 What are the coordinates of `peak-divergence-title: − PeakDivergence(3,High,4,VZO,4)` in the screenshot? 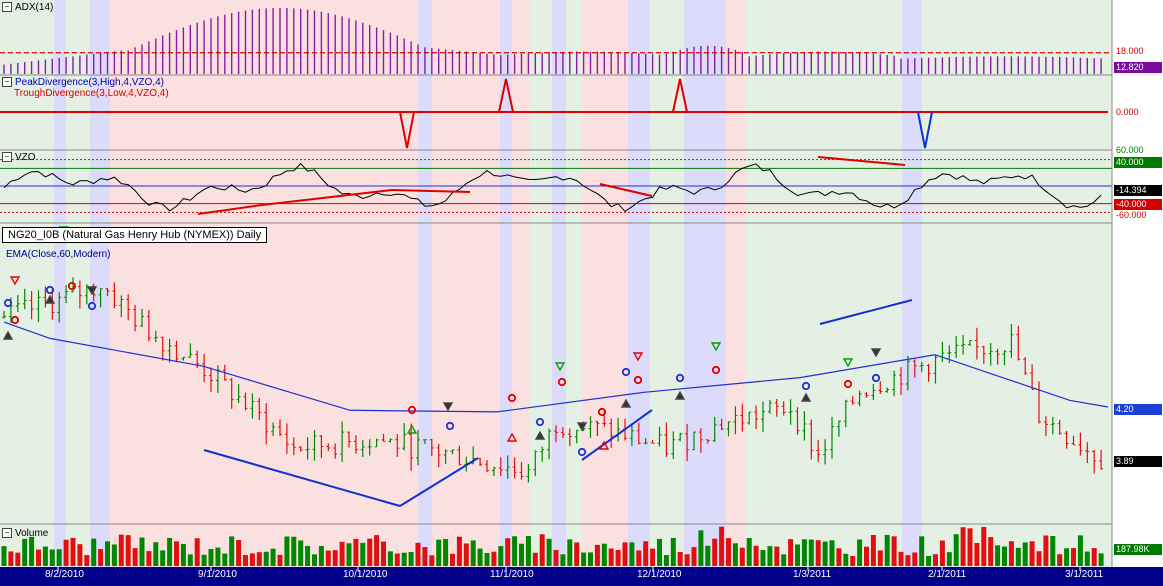 It's located at (83, 82).